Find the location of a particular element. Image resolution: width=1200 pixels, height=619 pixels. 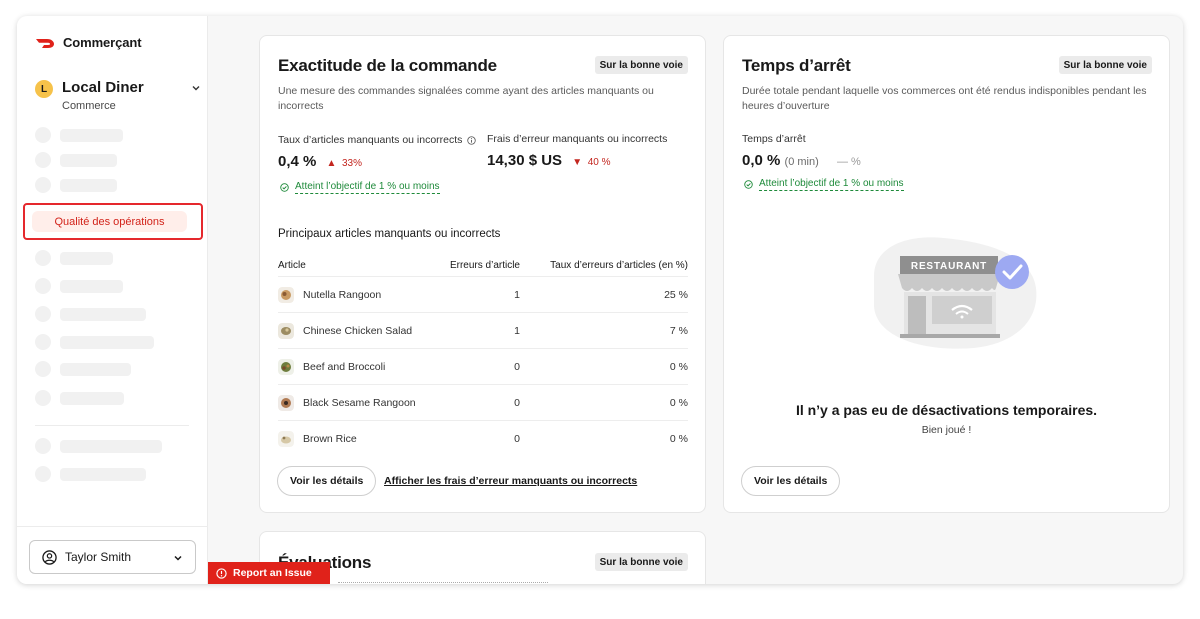

card-title: Temps d’arrêt is located at coordinates (796, 65).